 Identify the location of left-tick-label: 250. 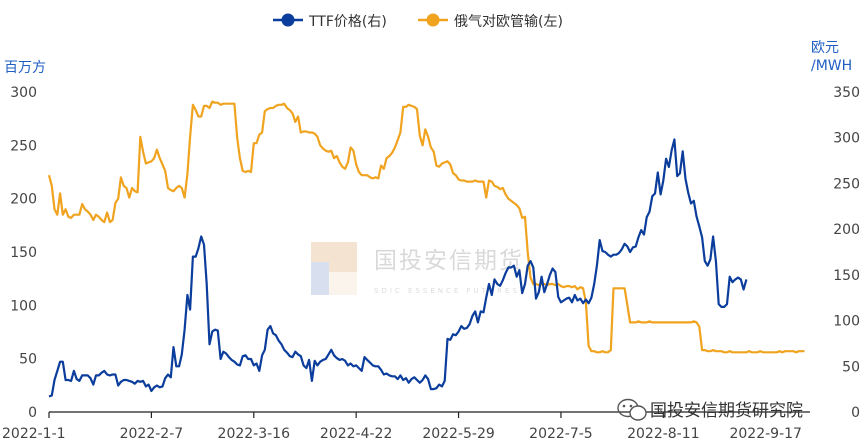
(23, 146).